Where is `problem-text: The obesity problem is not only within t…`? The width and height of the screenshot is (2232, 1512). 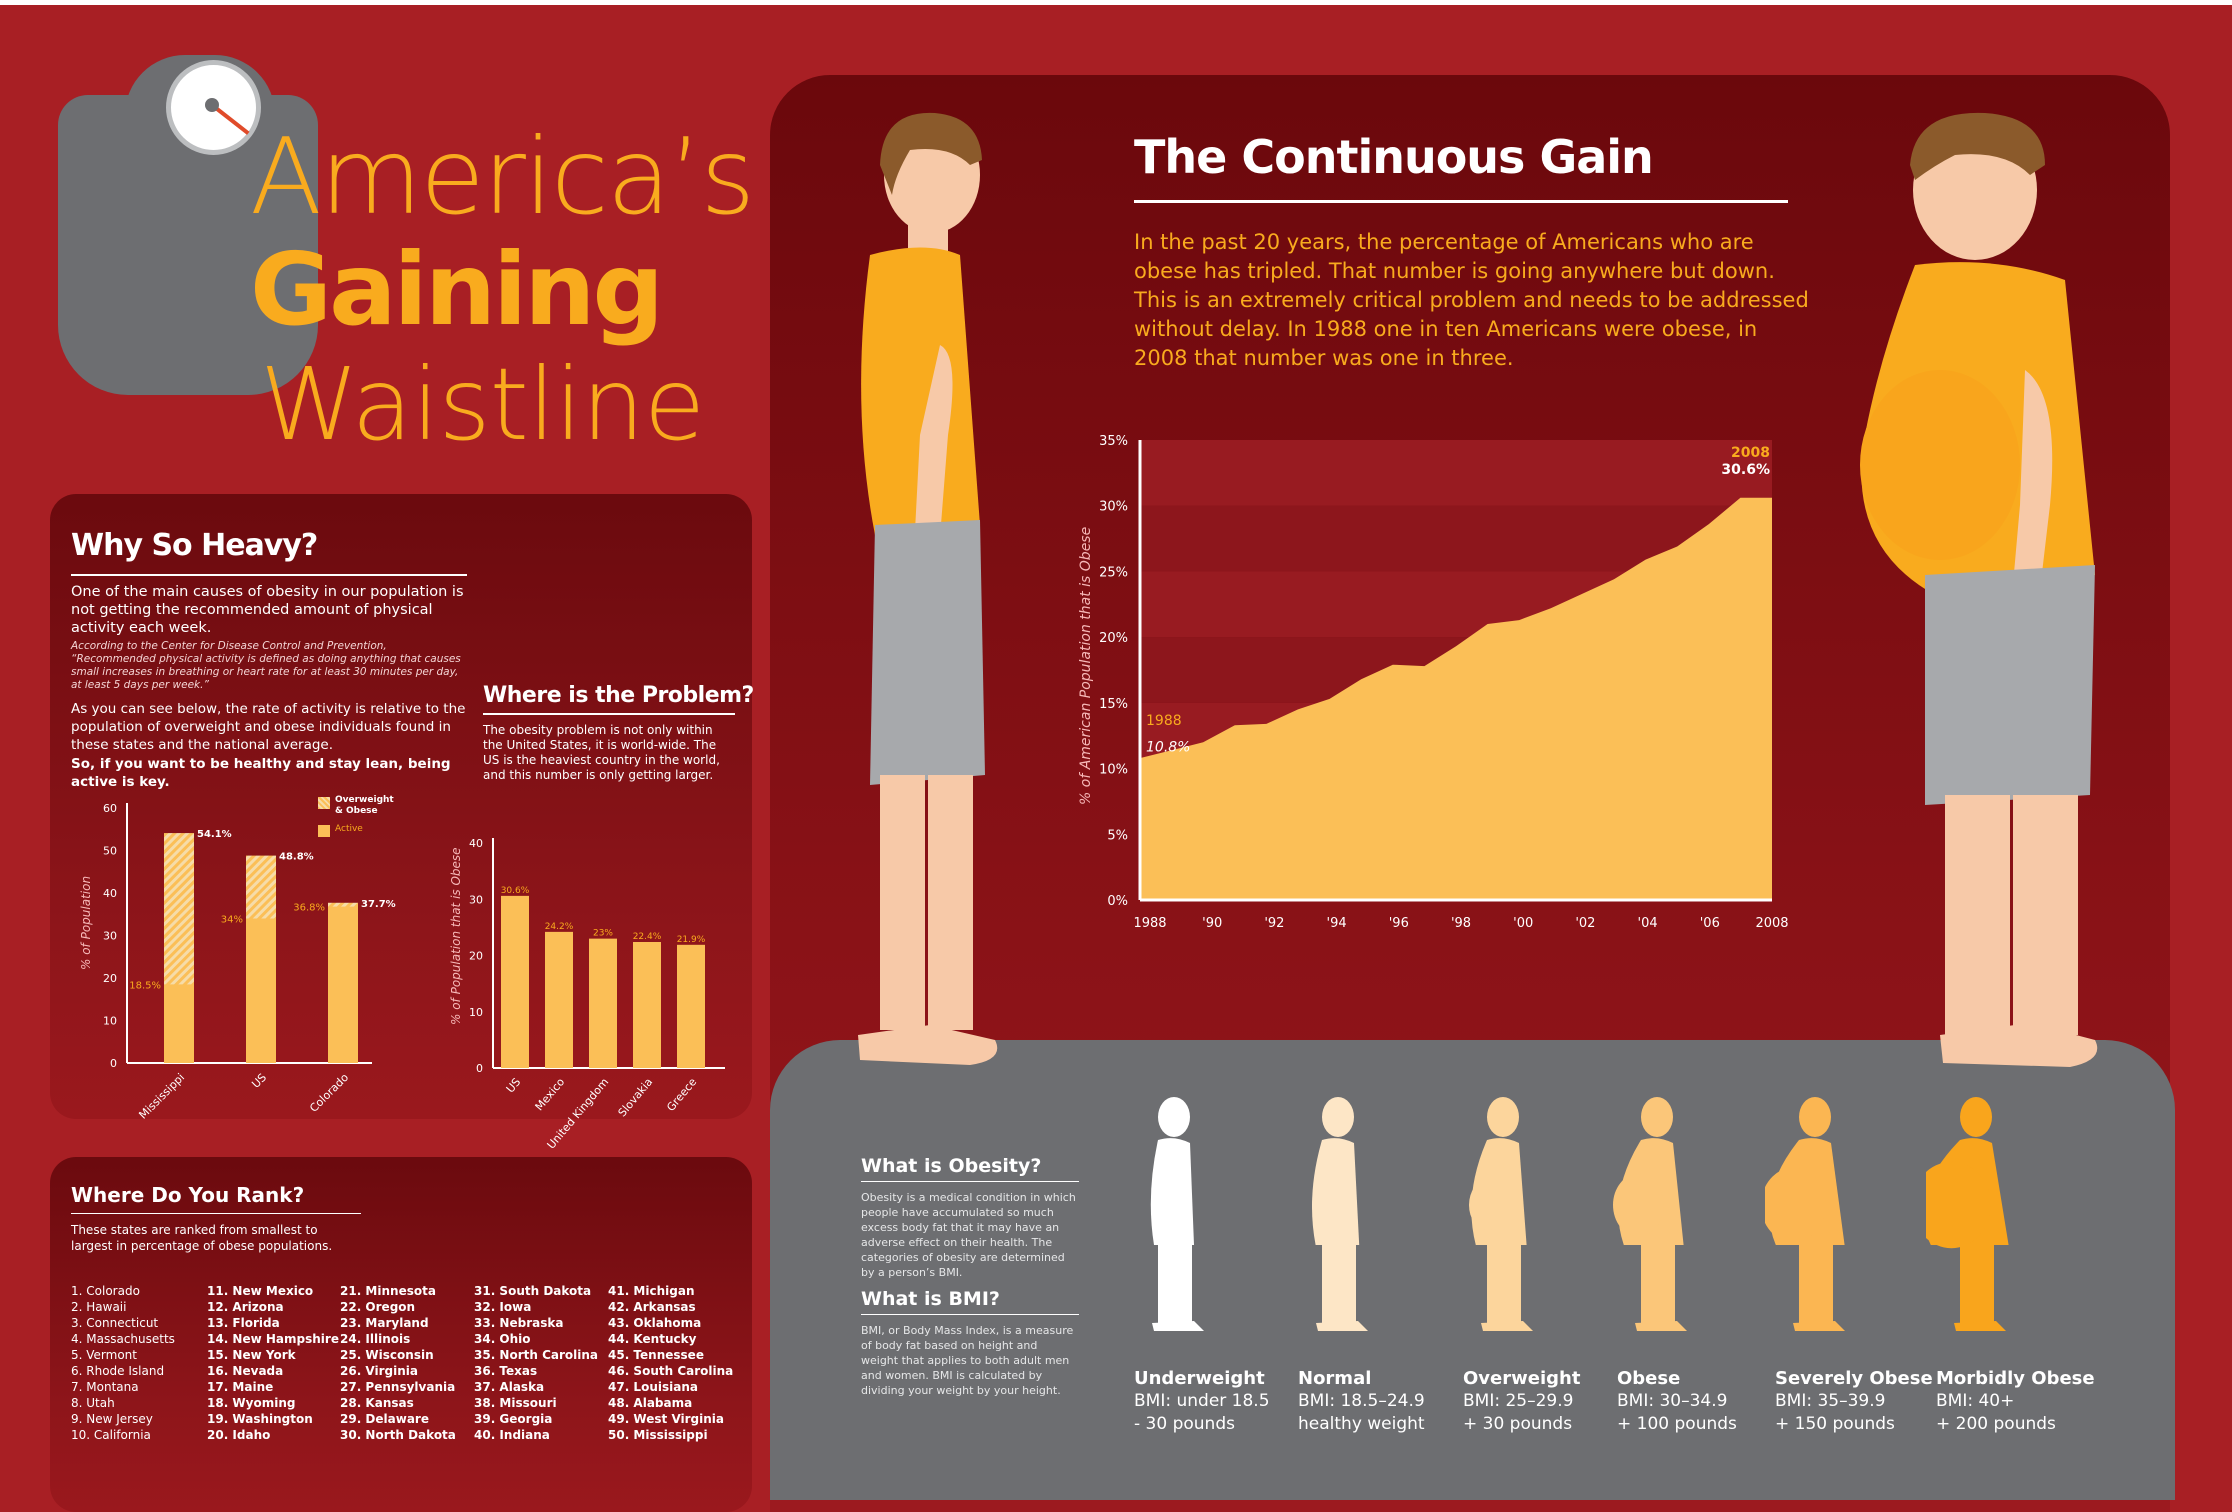
problem-text: The obesity problem is not only within t… is located at coordinates (601, 752).